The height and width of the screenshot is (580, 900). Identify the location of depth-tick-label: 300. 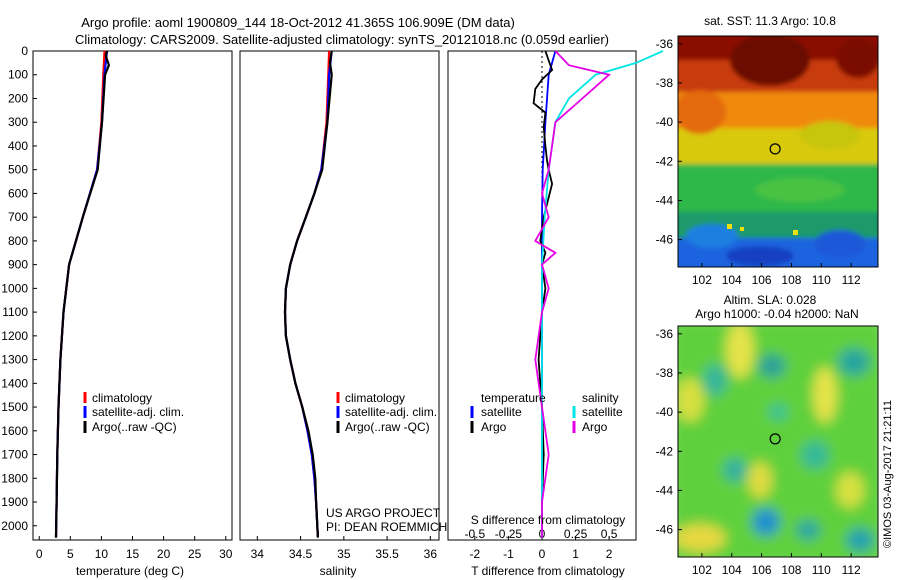
(18, 122).